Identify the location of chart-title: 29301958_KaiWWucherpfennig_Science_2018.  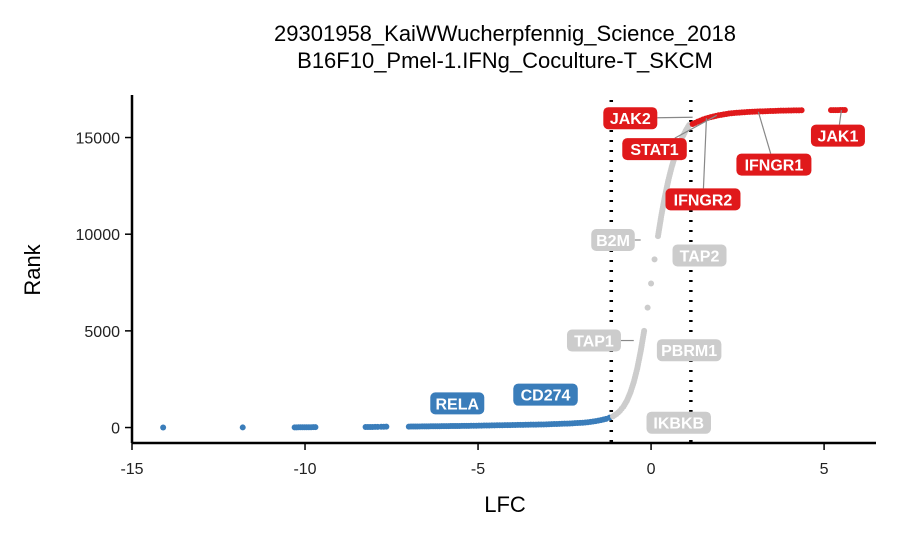
(505, 33).